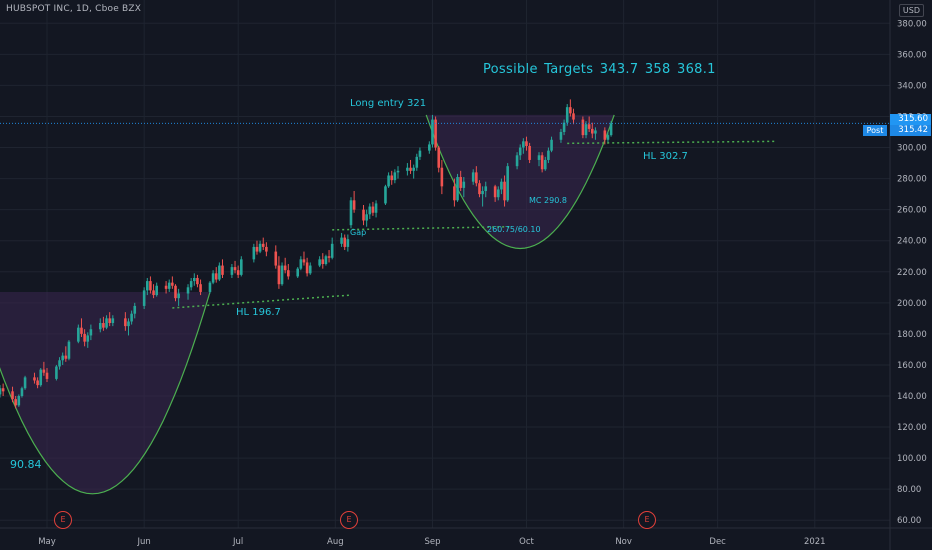  What do you see at coordinates (910, 119) in the screenshot?
I see `last-price-tag: 315.60` at bounding box center [910, 119].